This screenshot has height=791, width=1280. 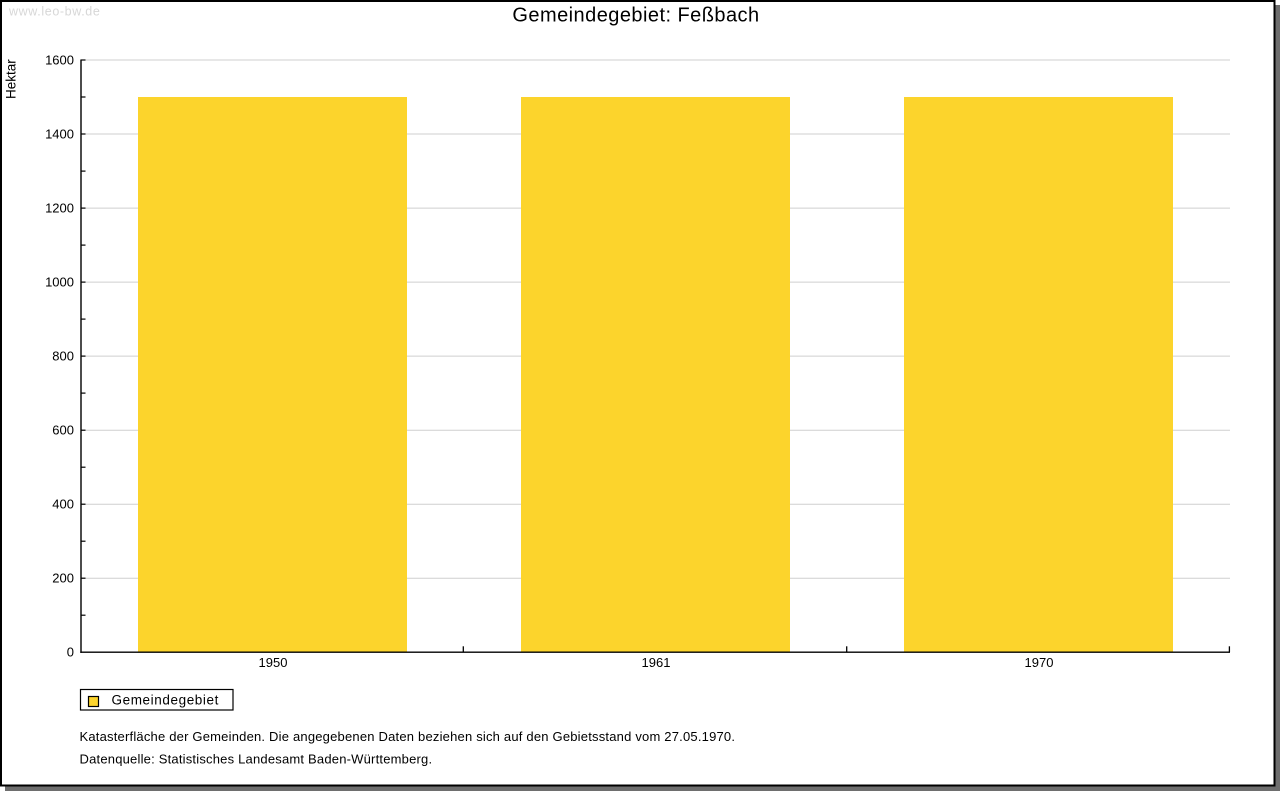 What do you see at coordinates (165, 700) in the screenshot?
I see `svg-text: Gemeindegebiet` at bounding box center [165, 700].